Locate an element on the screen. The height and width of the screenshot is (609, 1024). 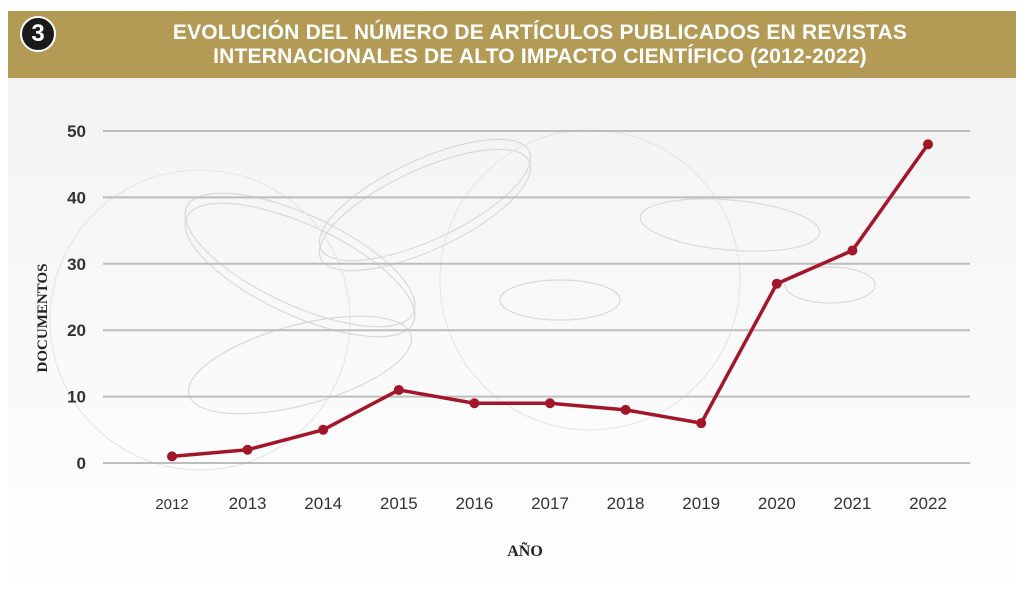
data-point-2017 is located at coordinates (550, 403).